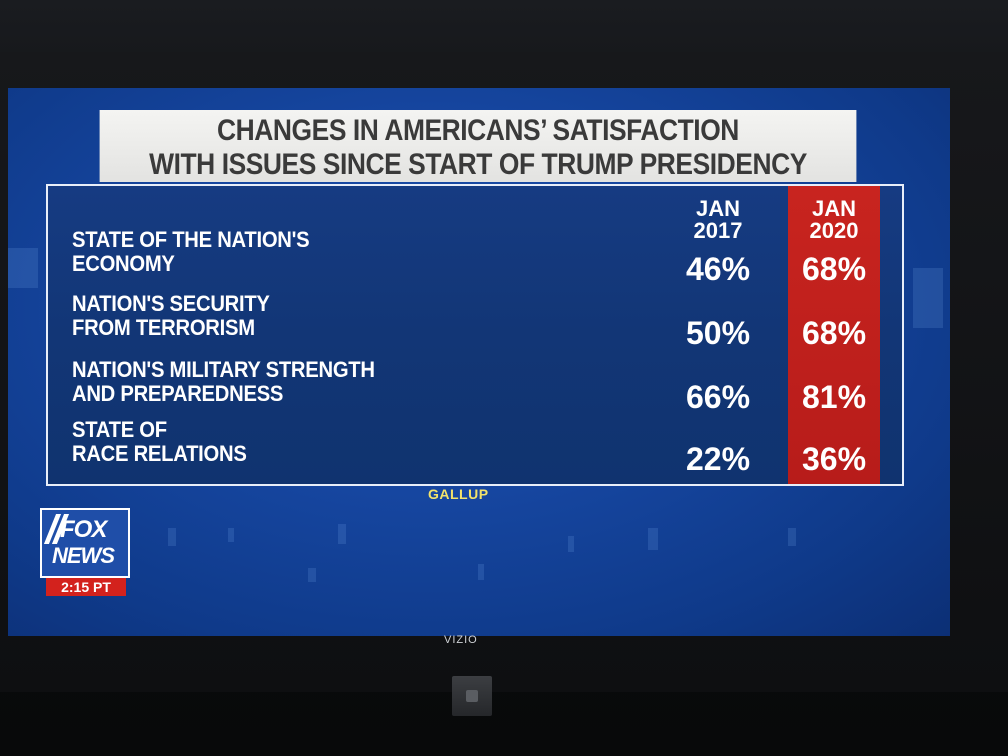  I want to click on value-race-relations-2017: 22%, so click(718, 459).